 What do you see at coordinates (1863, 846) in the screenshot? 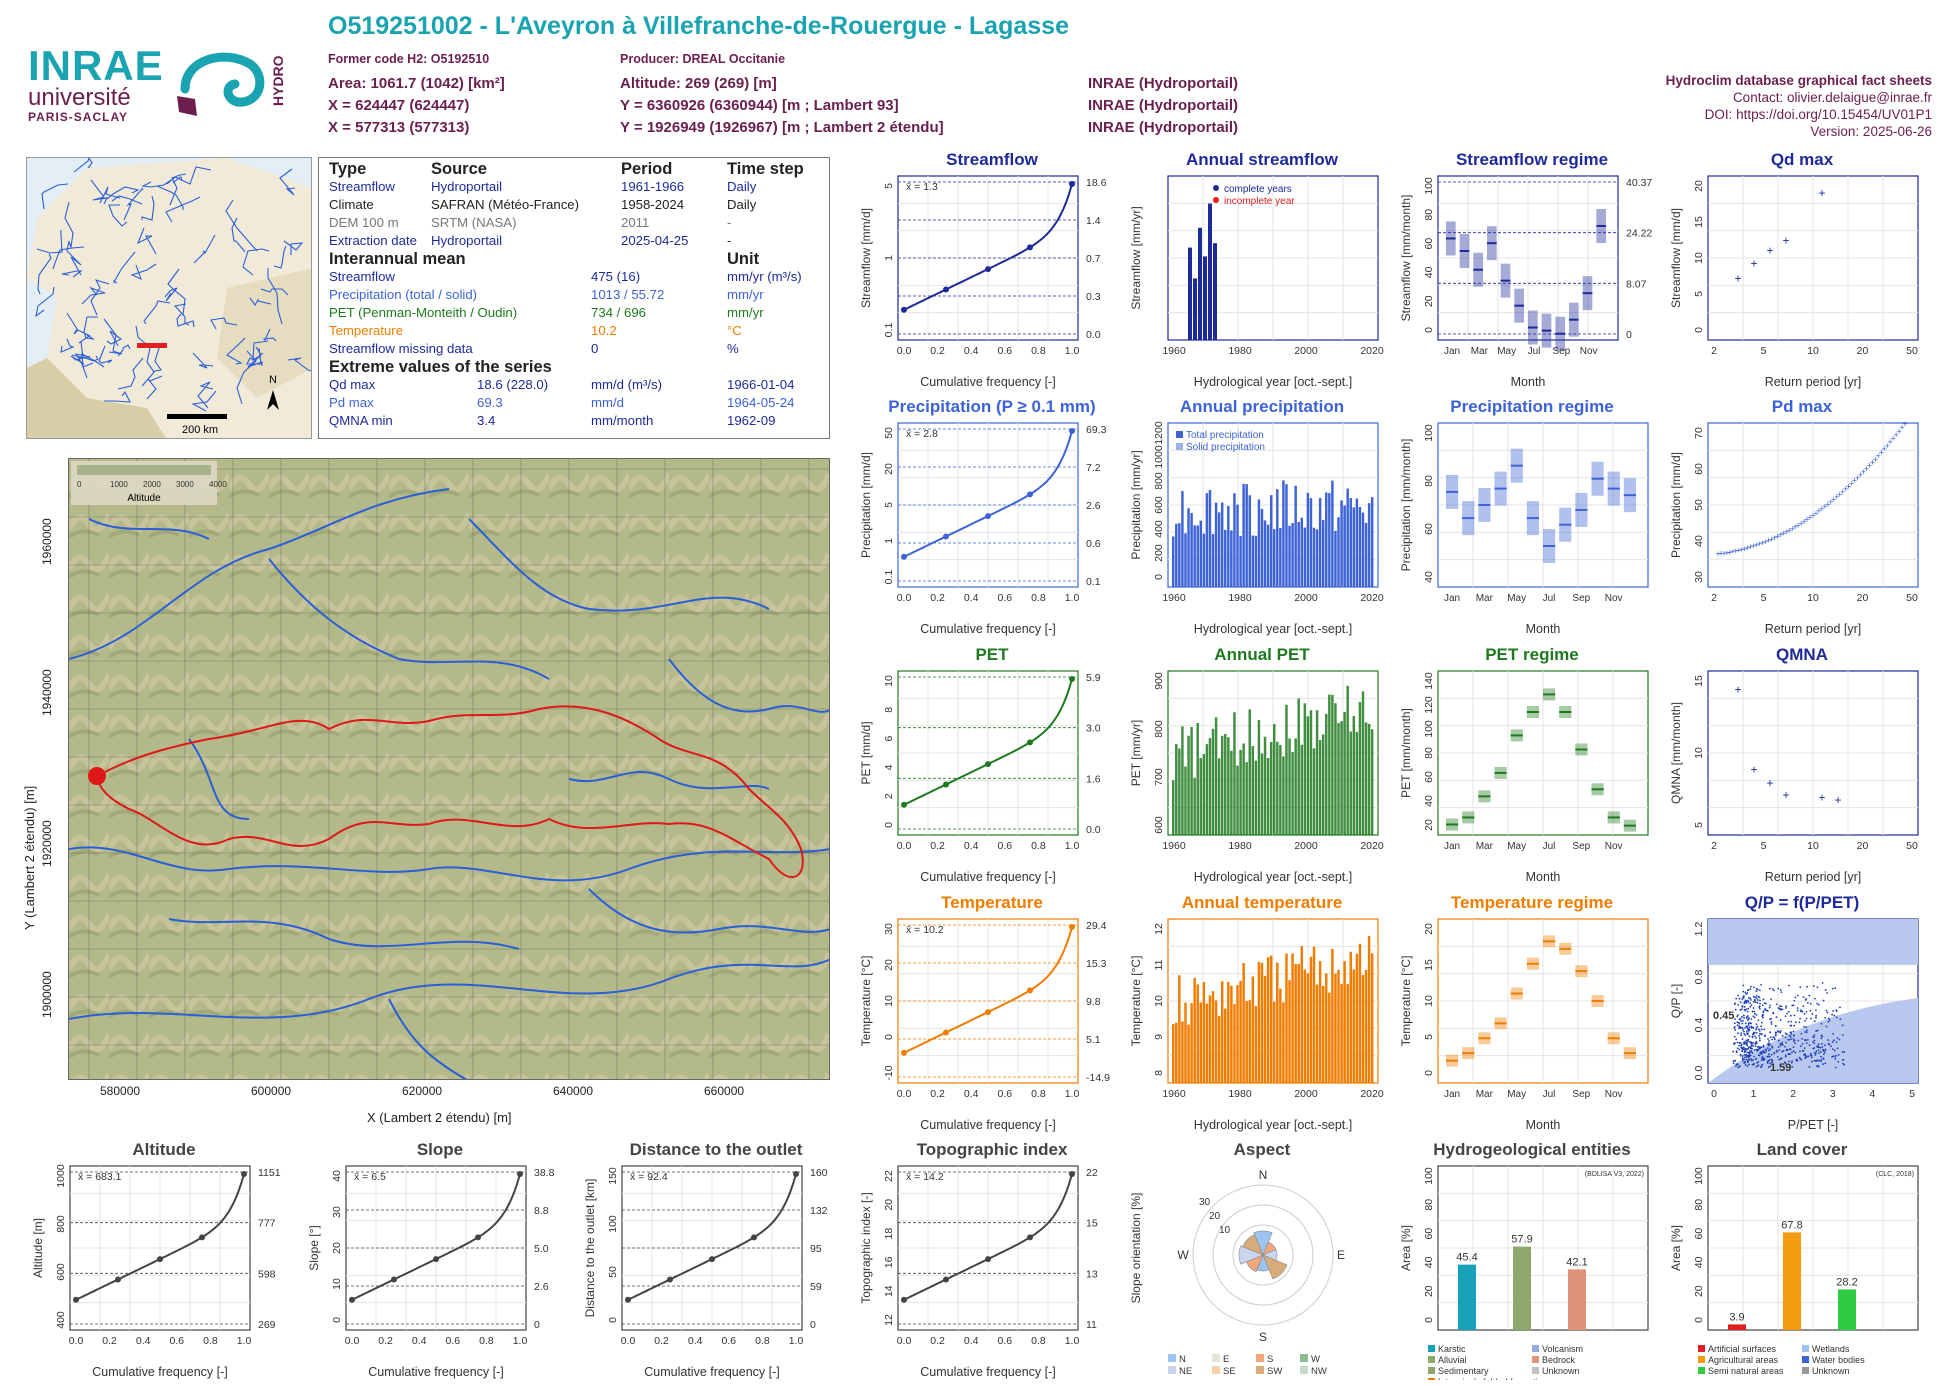
I see `x-tick: 20` at bounding box center [1863, 846].